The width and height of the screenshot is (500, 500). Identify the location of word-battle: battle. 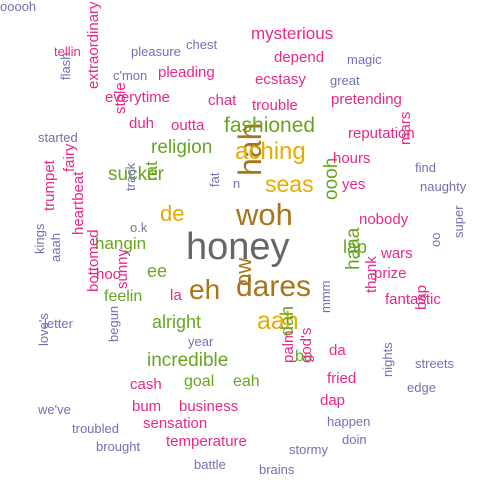
(210, 464).